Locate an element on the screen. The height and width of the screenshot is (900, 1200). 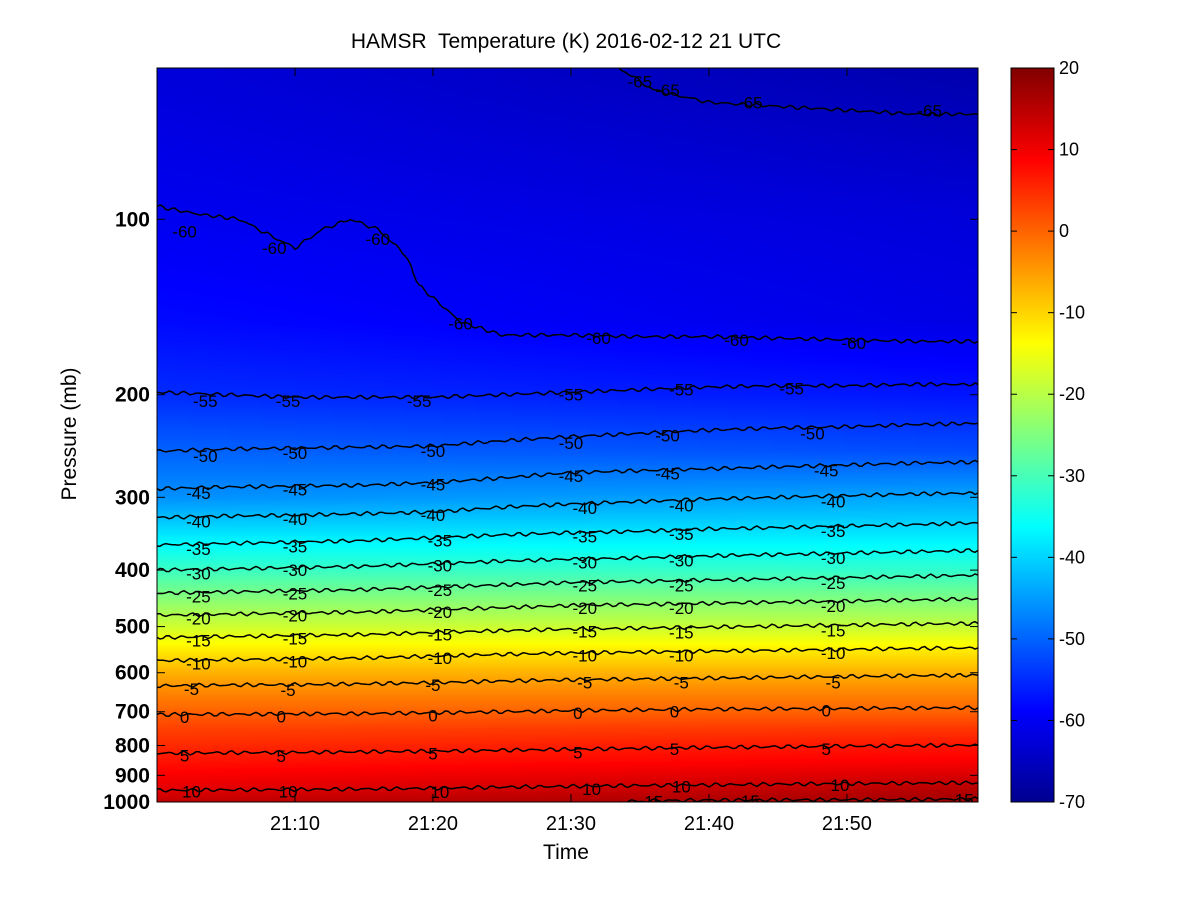
chart-title: HAMSR Temperature (K) 2016-02-12 21 UTC is located at coordinates (566, 41).